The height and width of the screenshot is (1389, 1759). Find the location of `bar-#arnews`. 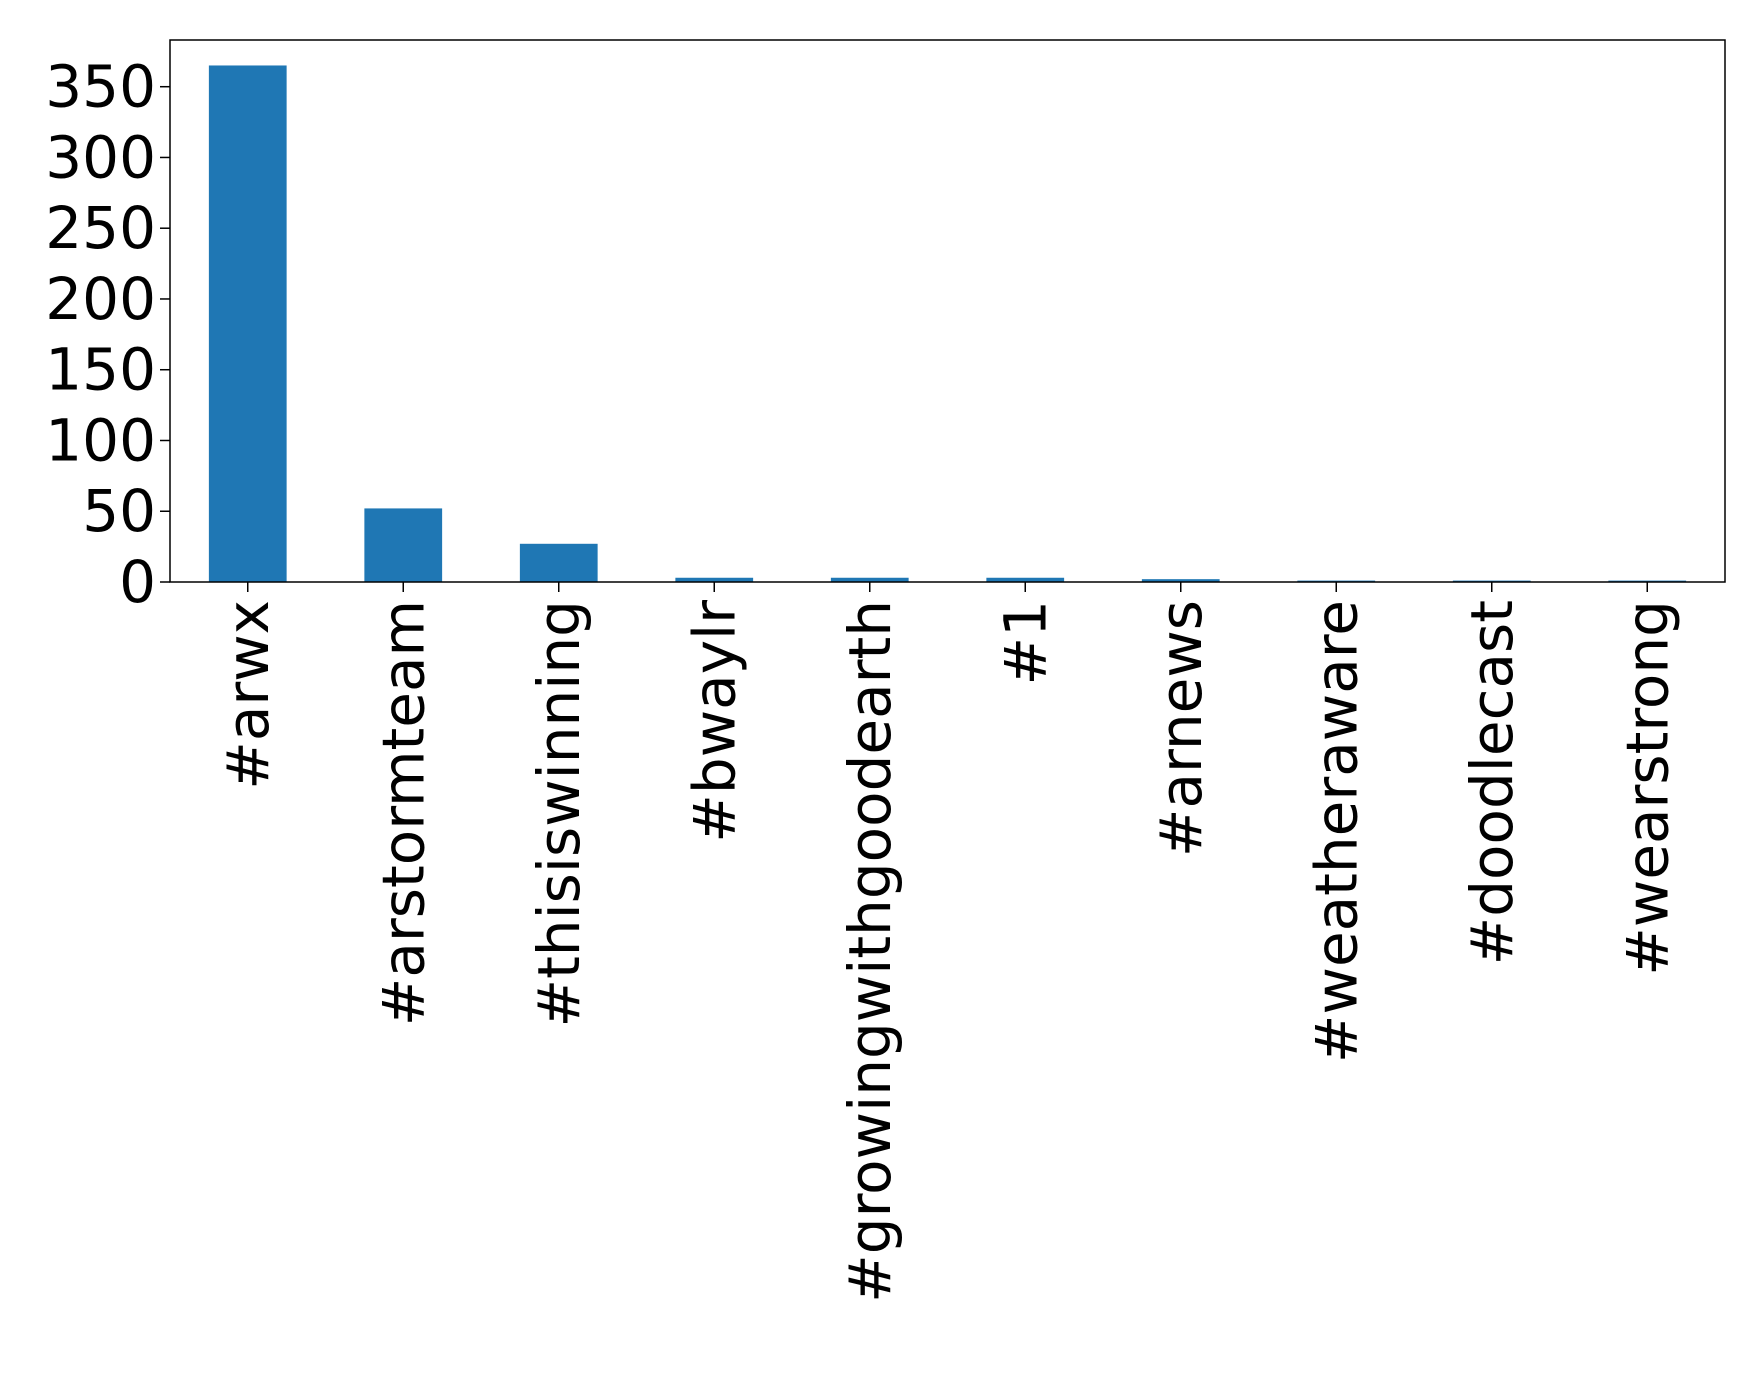

bar-#arnews is located at coordinates (1180, 580).